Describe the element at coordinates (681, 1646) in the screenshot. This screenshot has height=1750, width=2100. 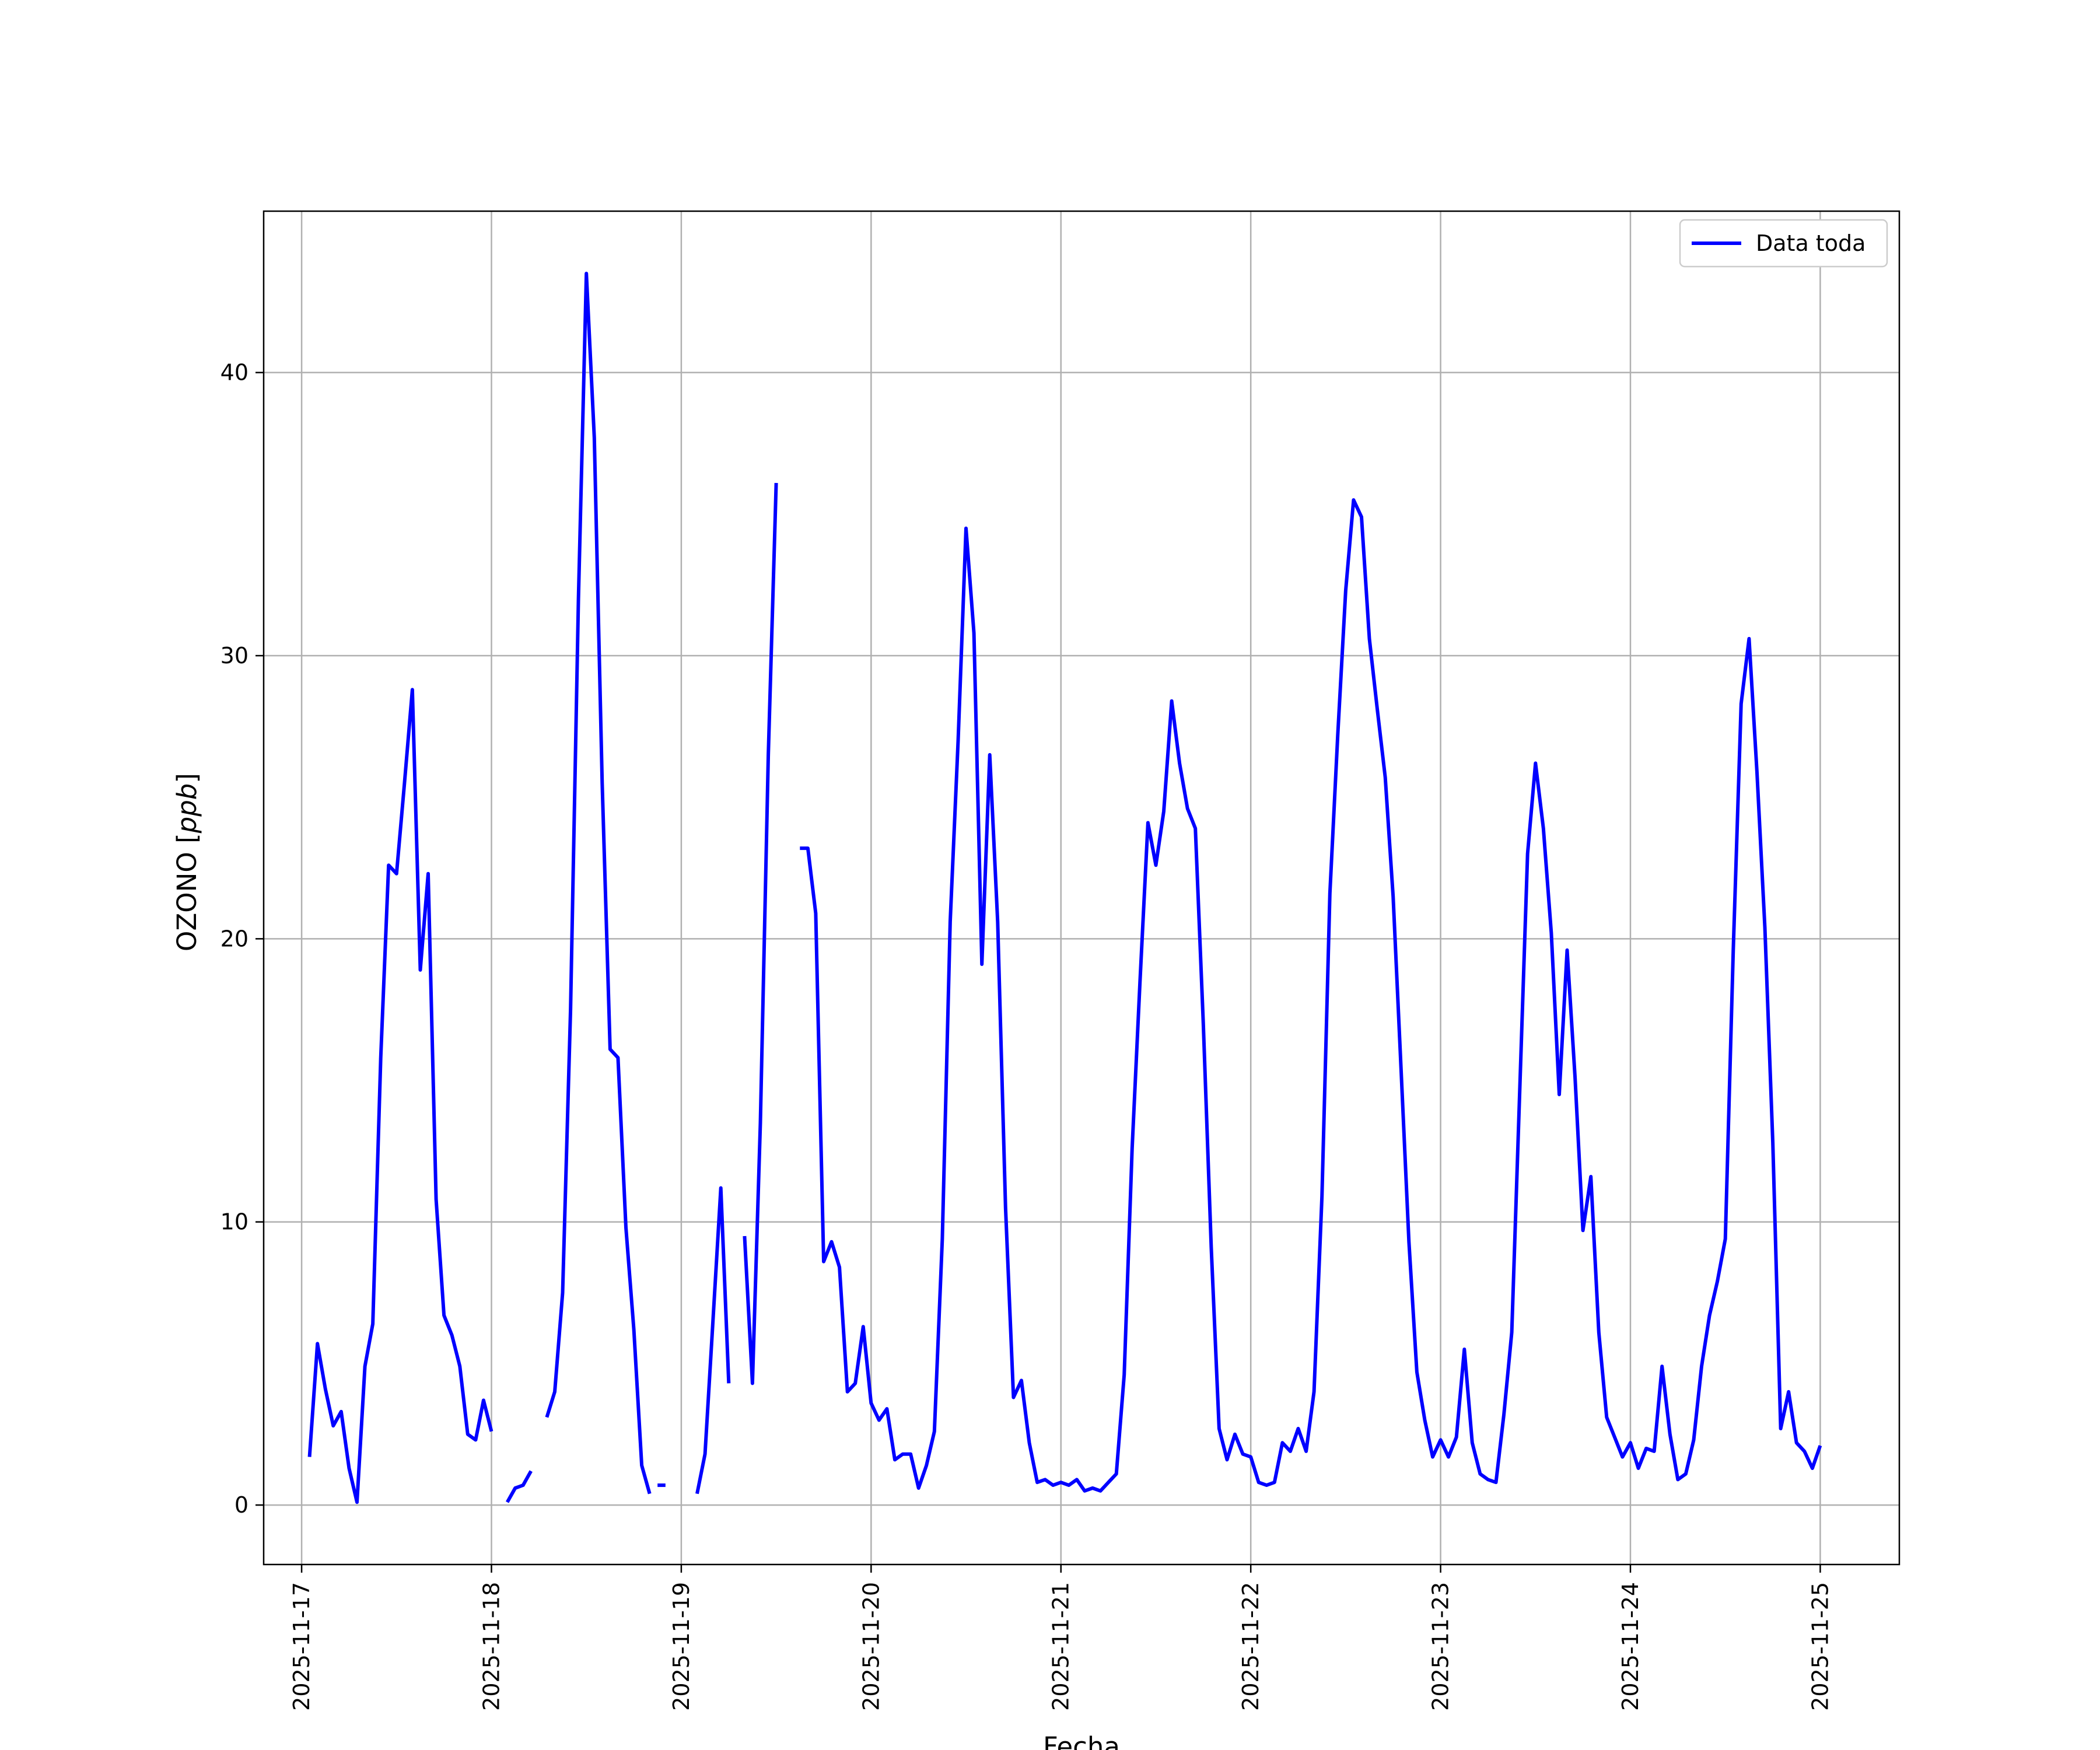
I see `x-tick-label: 2025-11-19` at that location.